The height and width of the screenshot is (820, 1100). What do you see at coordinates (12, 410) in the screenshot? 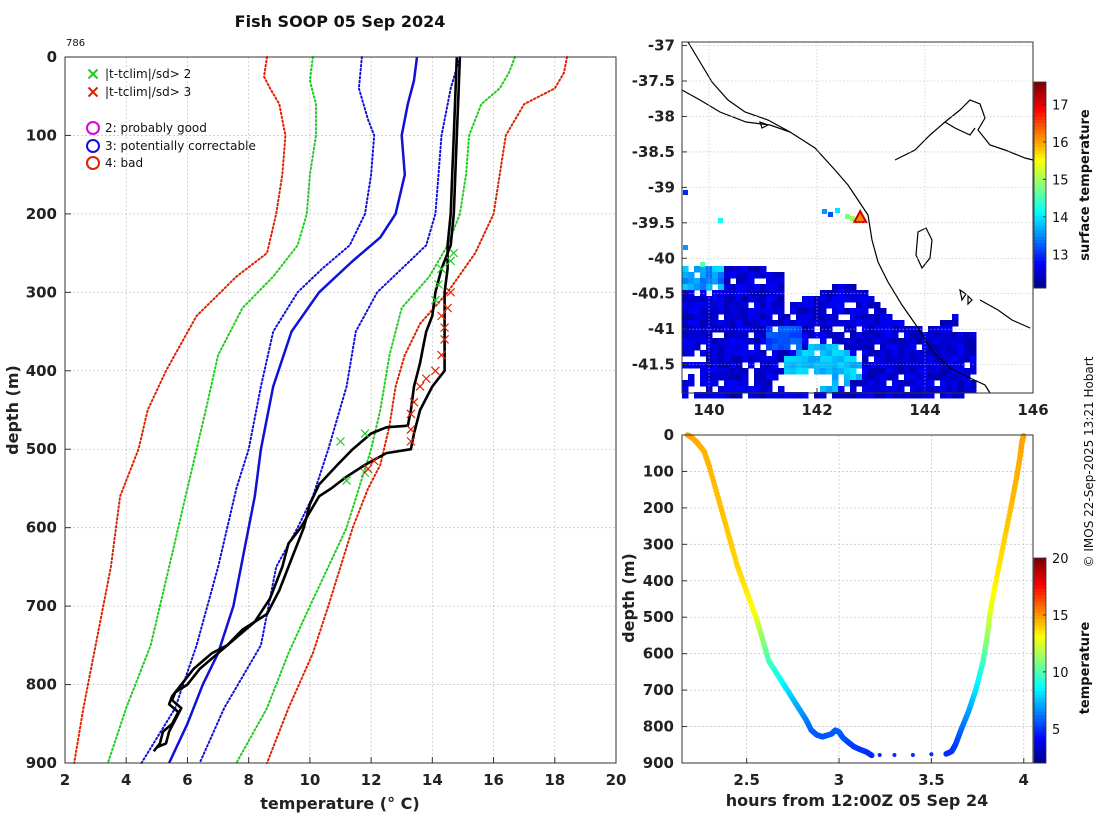
I see `y-axis-label: depth (m)` at bounding box center [12, 410].